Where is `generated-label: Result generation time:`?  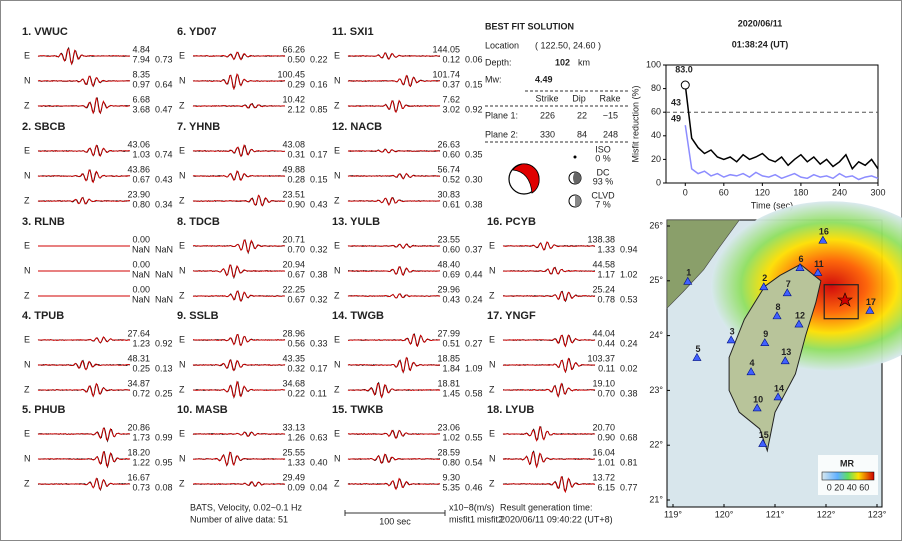
generated-label: Result generation time: is located at coordinates (546, 507).